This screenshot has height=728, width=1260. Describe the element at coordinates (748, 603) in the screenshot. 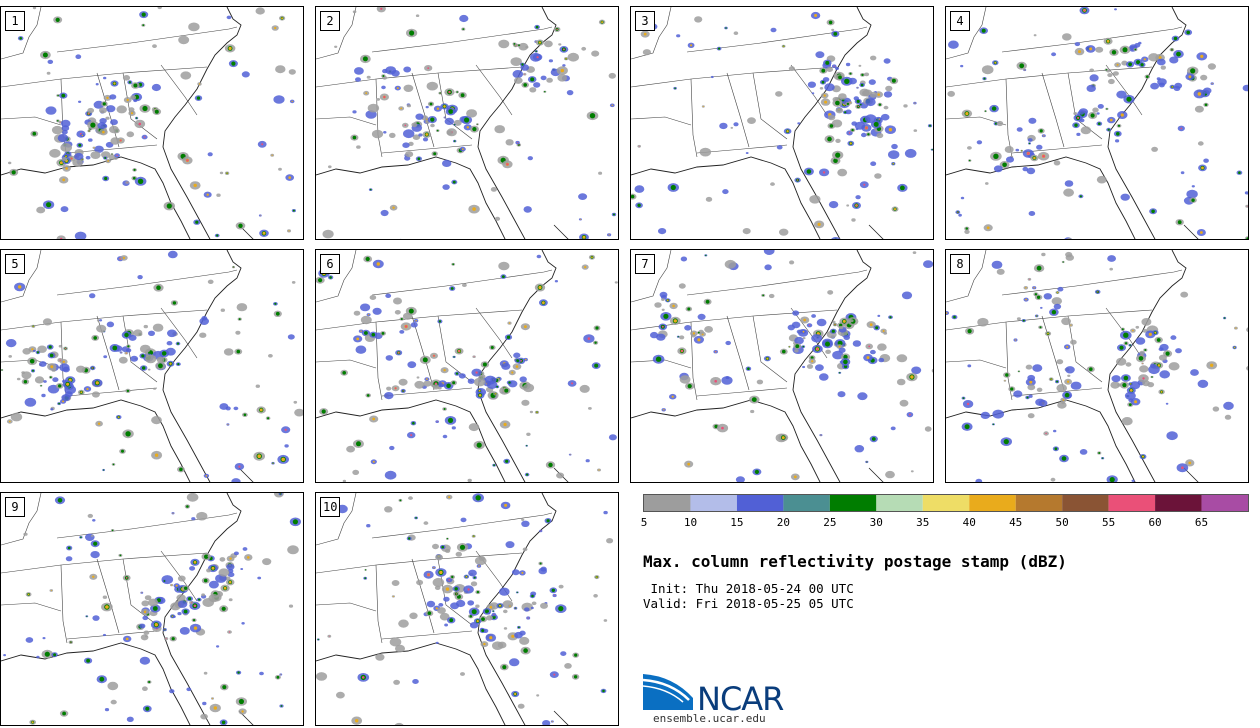

I see `valid-time: Valid: Fri 2018-05-25 05 UTC` at that location.